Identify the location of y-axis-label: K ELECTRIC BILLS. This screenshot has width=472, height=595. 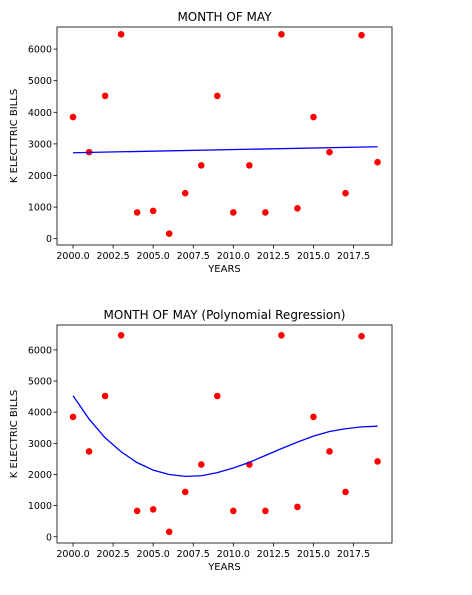
(14, 434).